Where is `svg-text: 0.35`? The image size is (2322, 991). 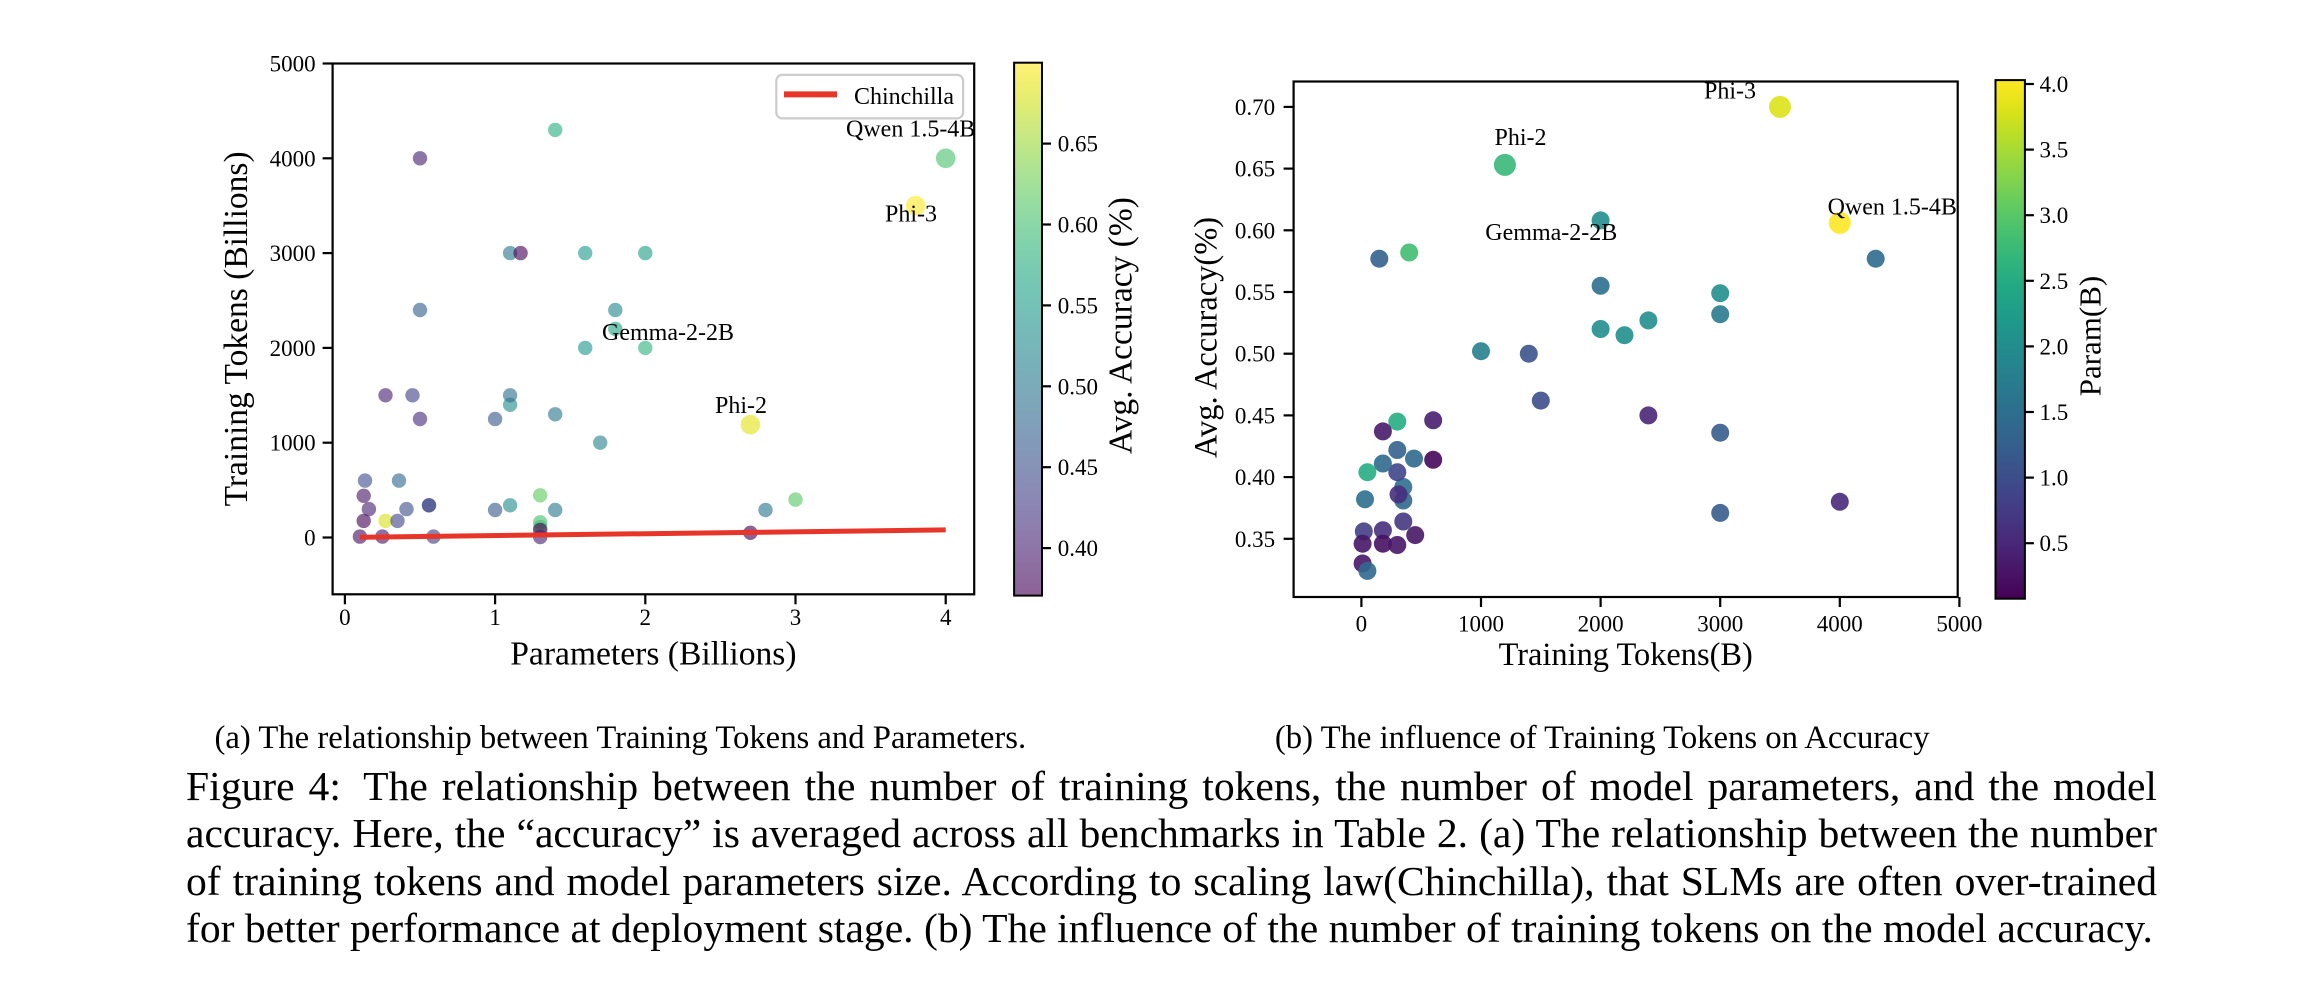
svg-text: 0.35 is located at coordinates (1255, 539).